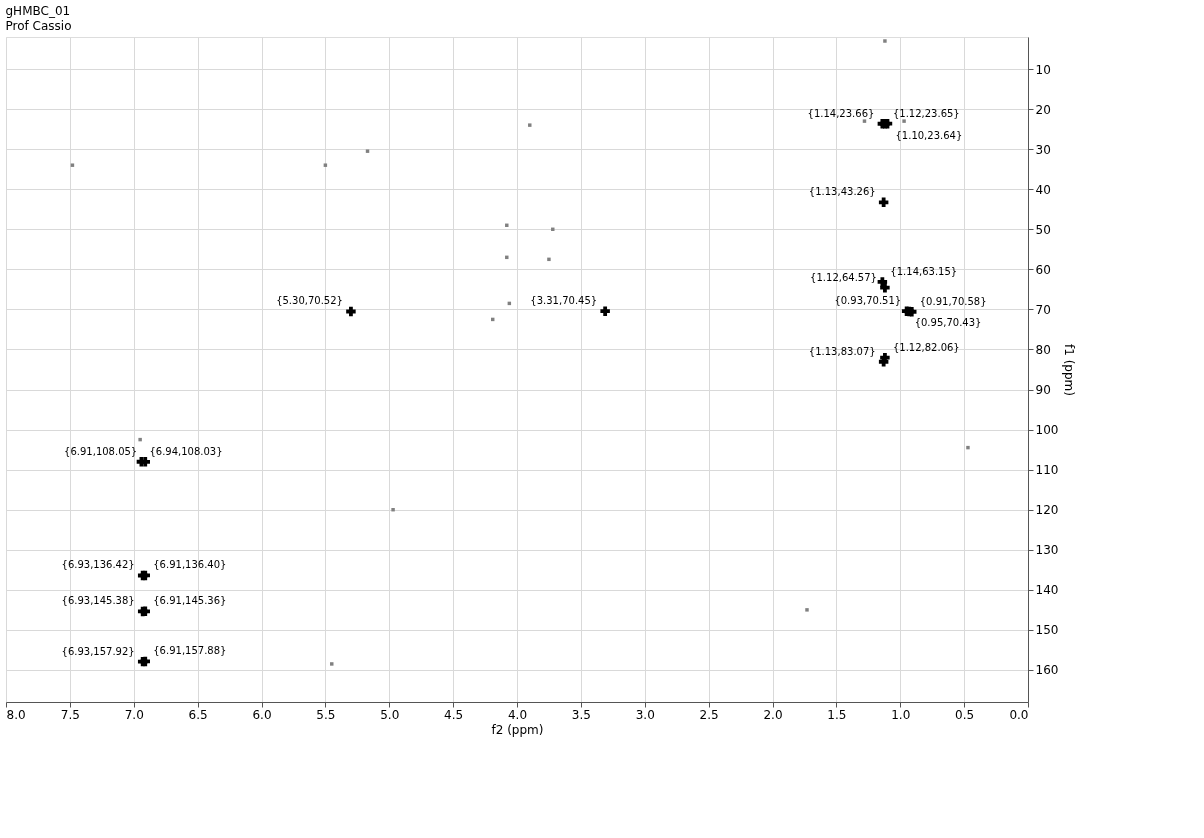  What do you see at coordinates (262, 714) in the screenshot?
I see `x-tick-label: 6.0` at bounding box center [262, 714].